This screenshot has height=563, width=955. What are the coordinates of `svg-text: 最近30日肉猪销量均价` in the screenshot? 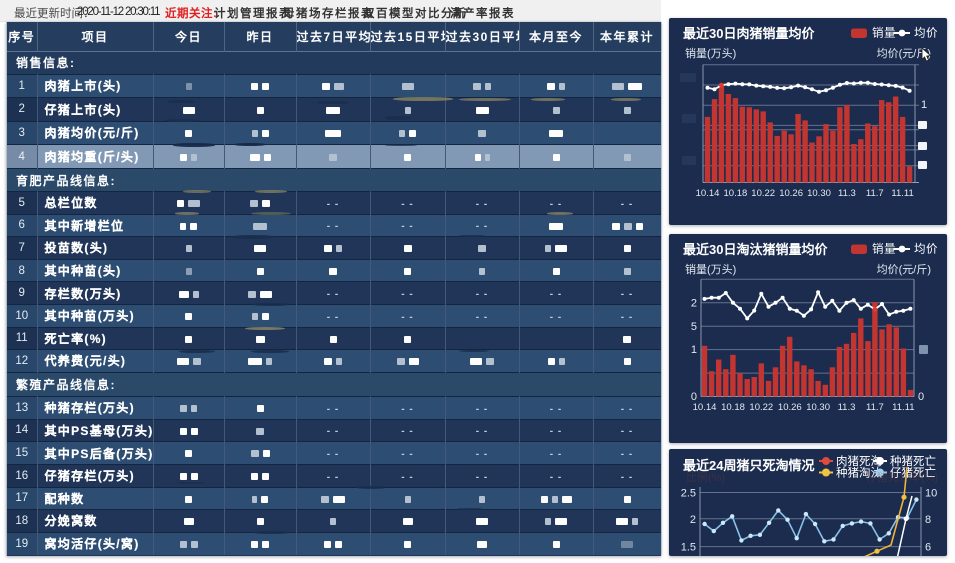 It's located at (749, 33).